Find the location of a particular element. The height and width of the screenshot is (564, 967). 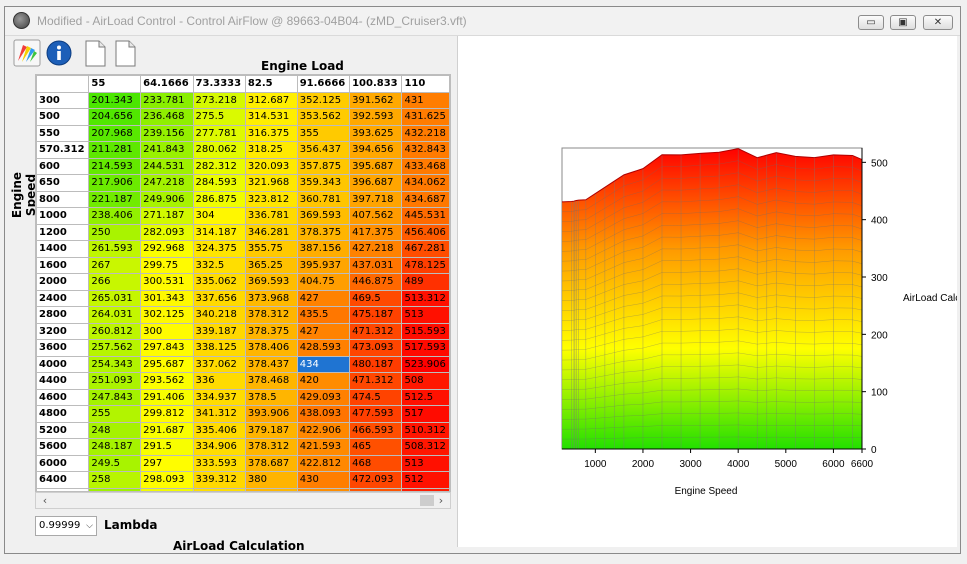

row-header: 5200 is located at coordinates (63, 430).